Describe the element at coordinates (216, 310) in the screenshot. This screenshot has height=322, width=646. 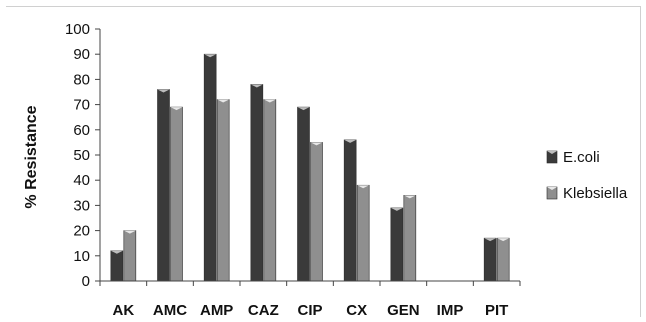
I see `x-category-label: AMP` at that location.